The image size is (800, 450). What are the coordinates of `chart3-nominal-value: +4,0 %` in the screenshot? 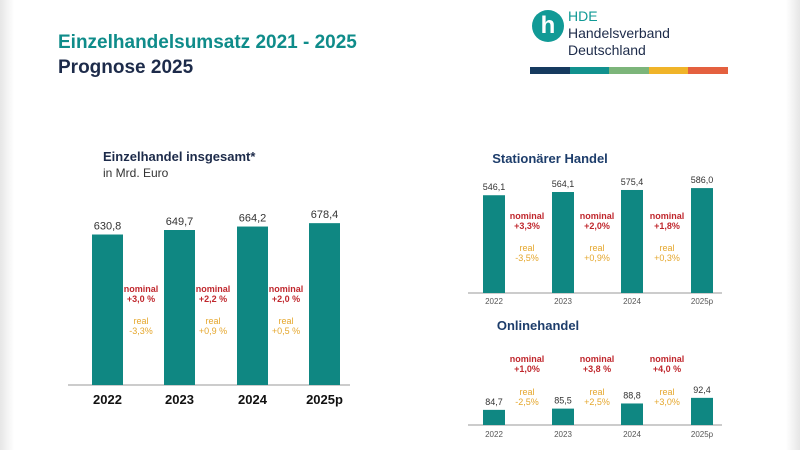 It's located at (667, 369).